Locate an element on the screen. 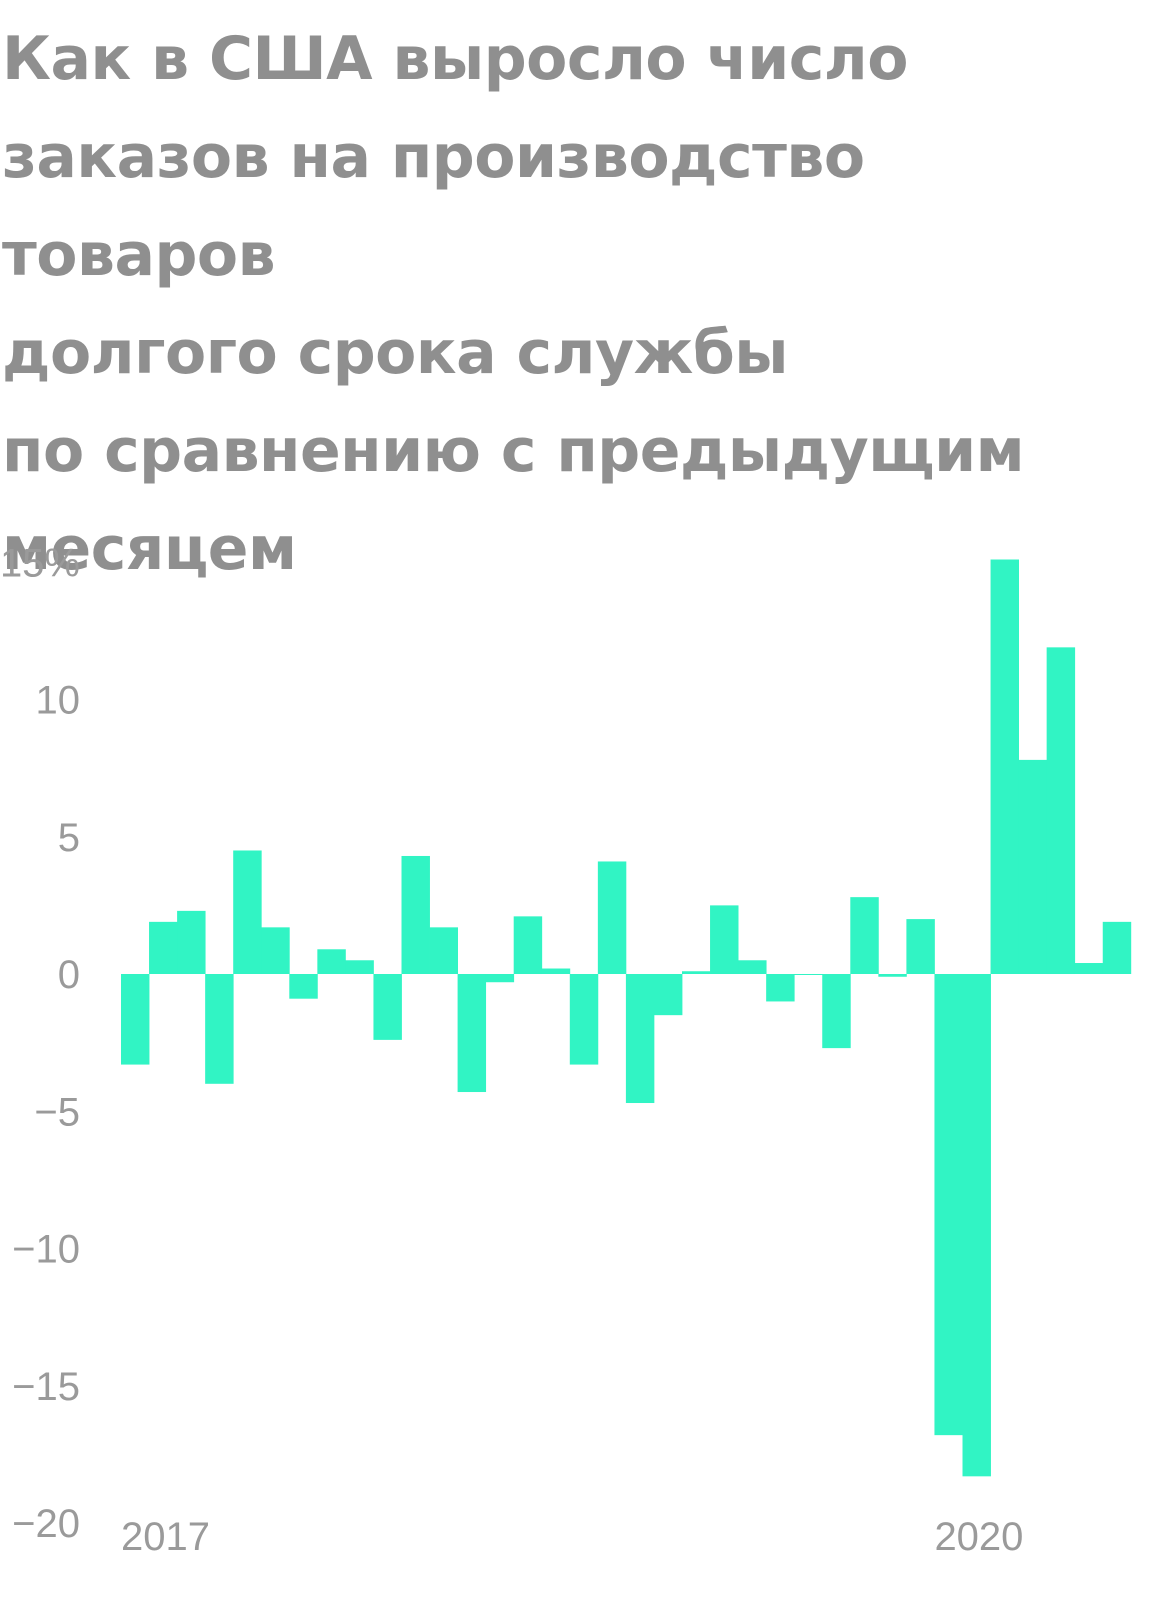 Image resolution: width=1160 pixels, height=1608 pixels. x-tick-label-1: 2020 is located at coordinates (978, 1537).